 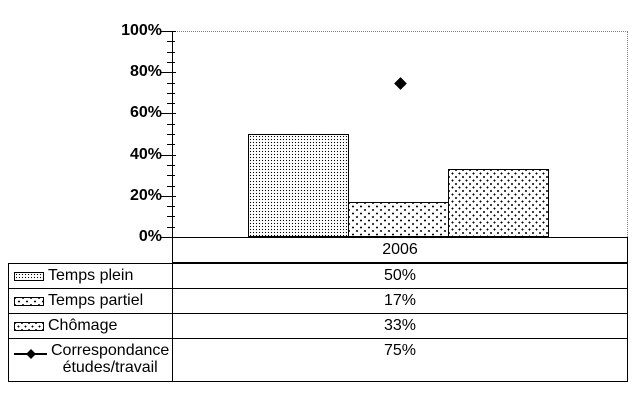 What do you see at coordinates (145, 71) in the screenshot?
I see `y-axis-tick-label: 80%` at bounding box center [145, 71].